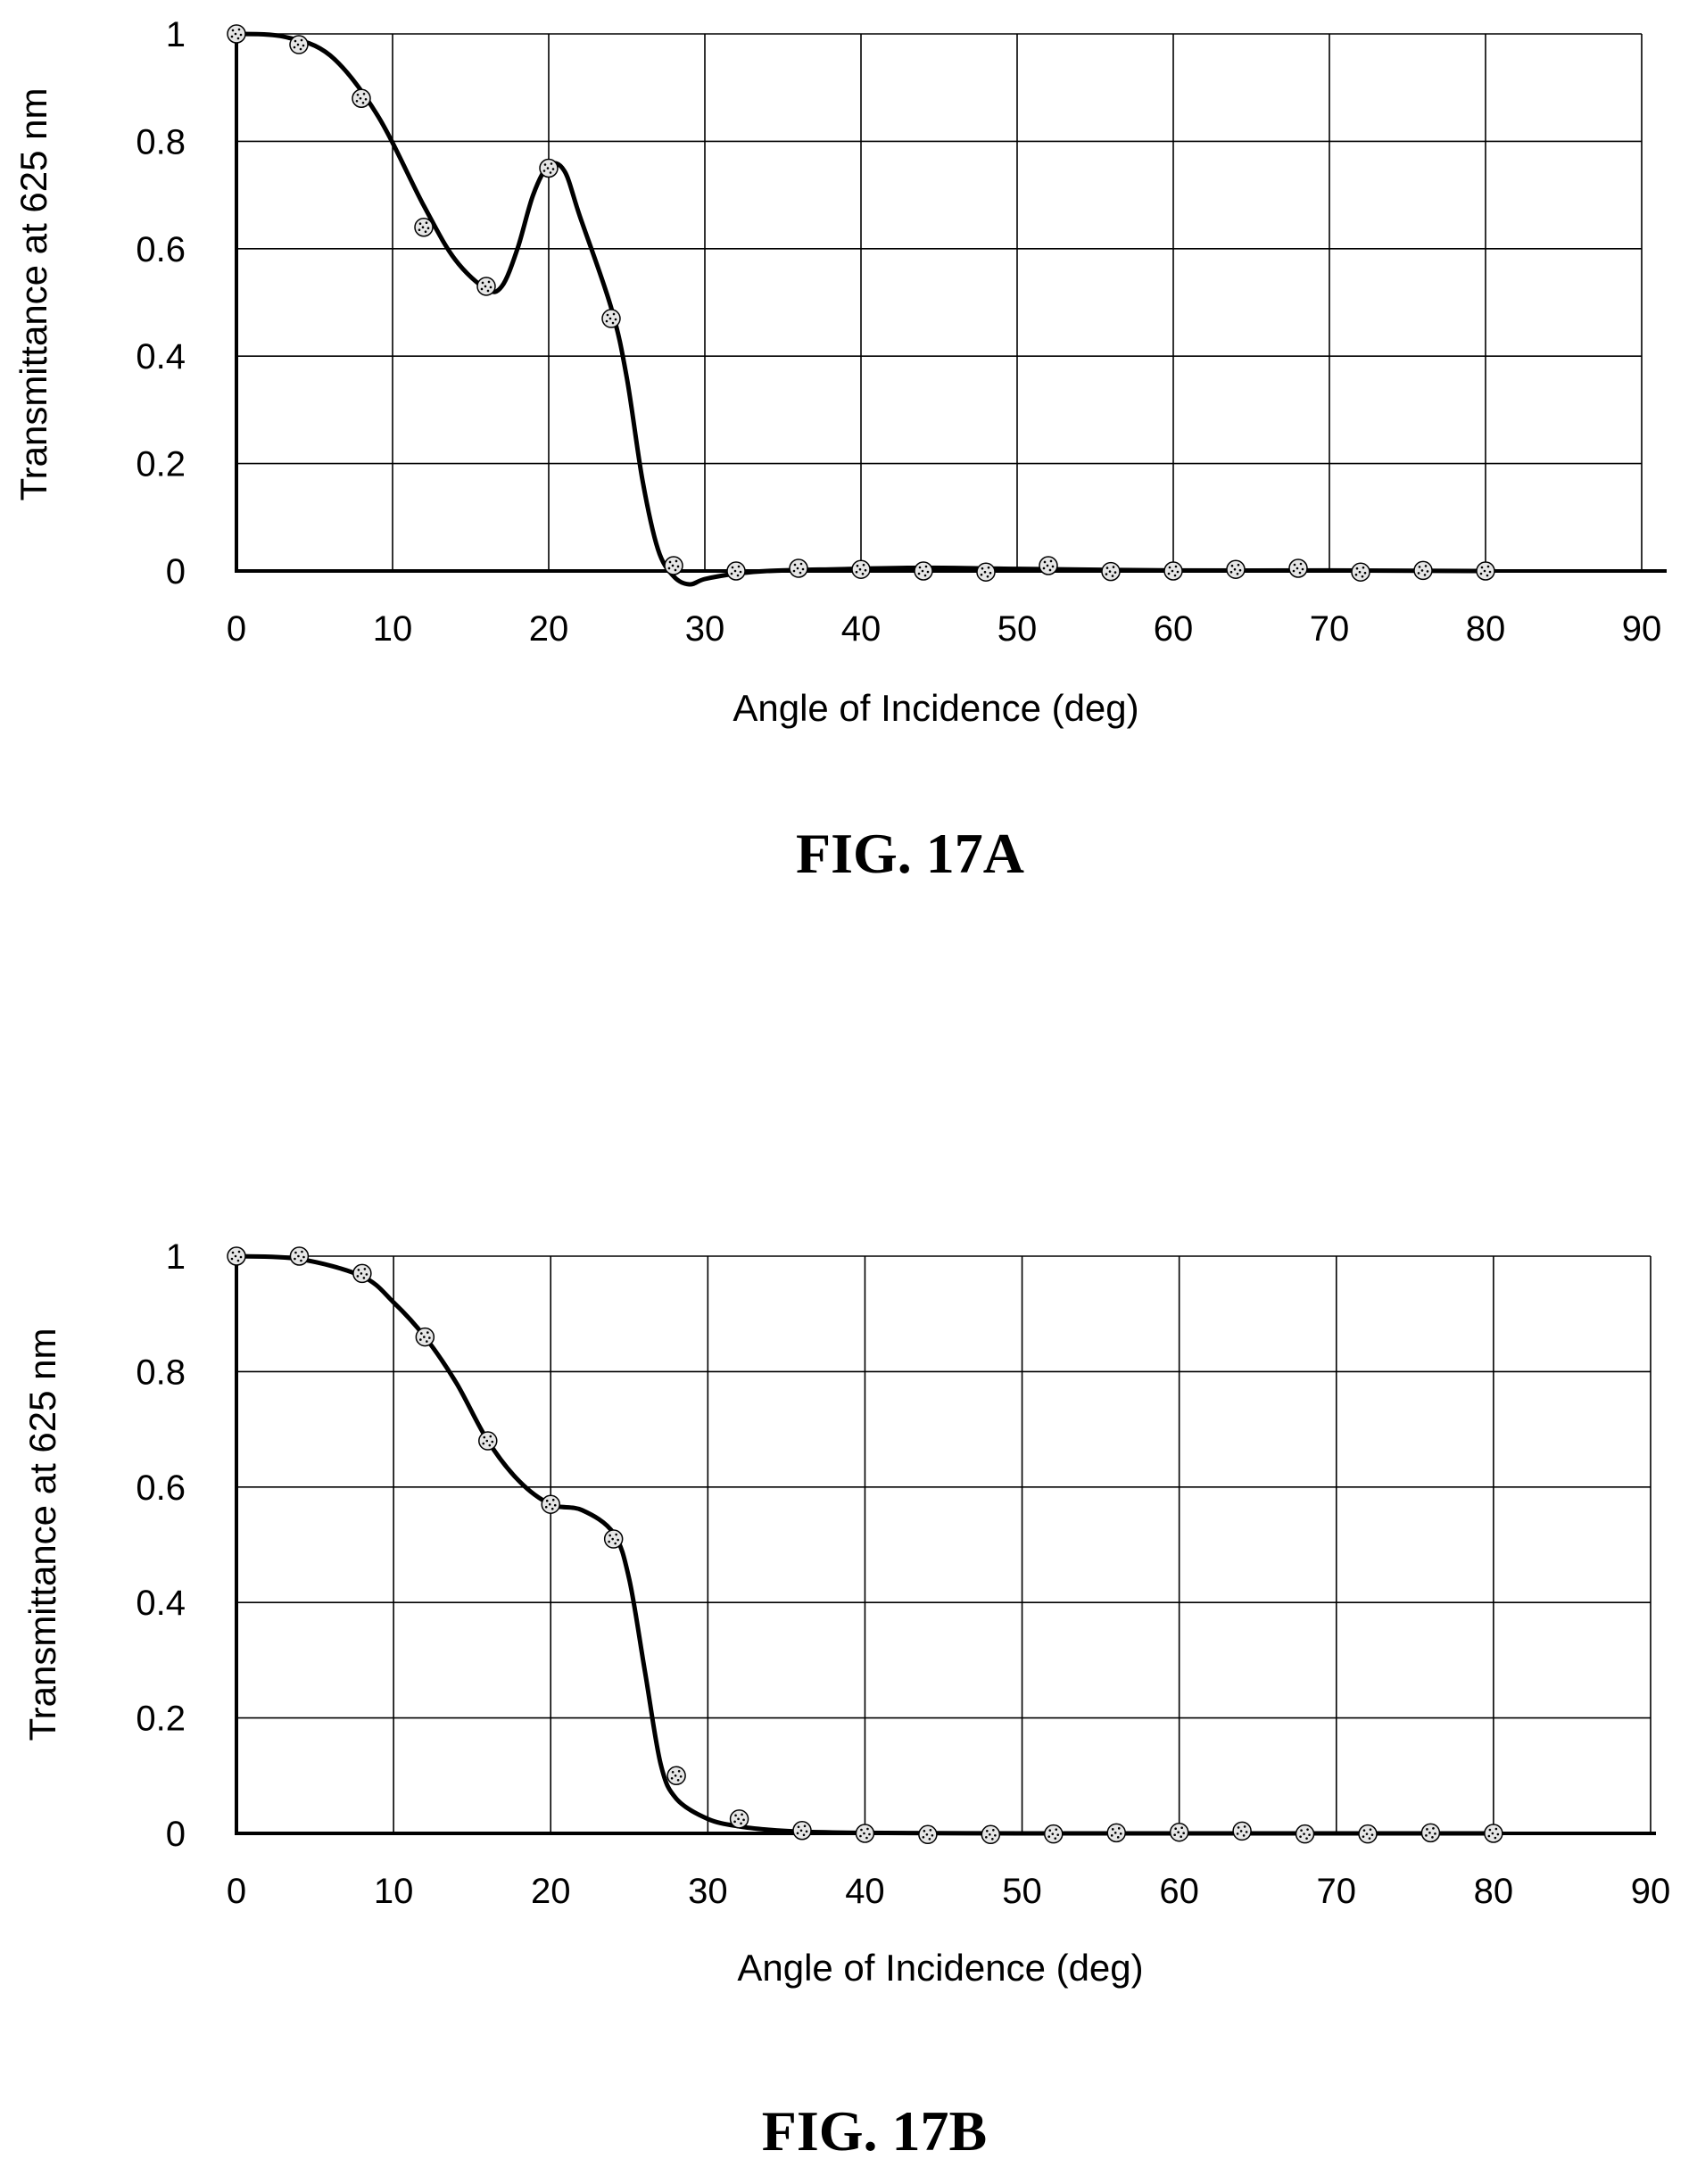 This screenshot has width=1697, height=2184. Describe the element at coordinates (875, 2131) in the screenshot. I see `chart-17b-figure-label: FIG. 17B` at that location.